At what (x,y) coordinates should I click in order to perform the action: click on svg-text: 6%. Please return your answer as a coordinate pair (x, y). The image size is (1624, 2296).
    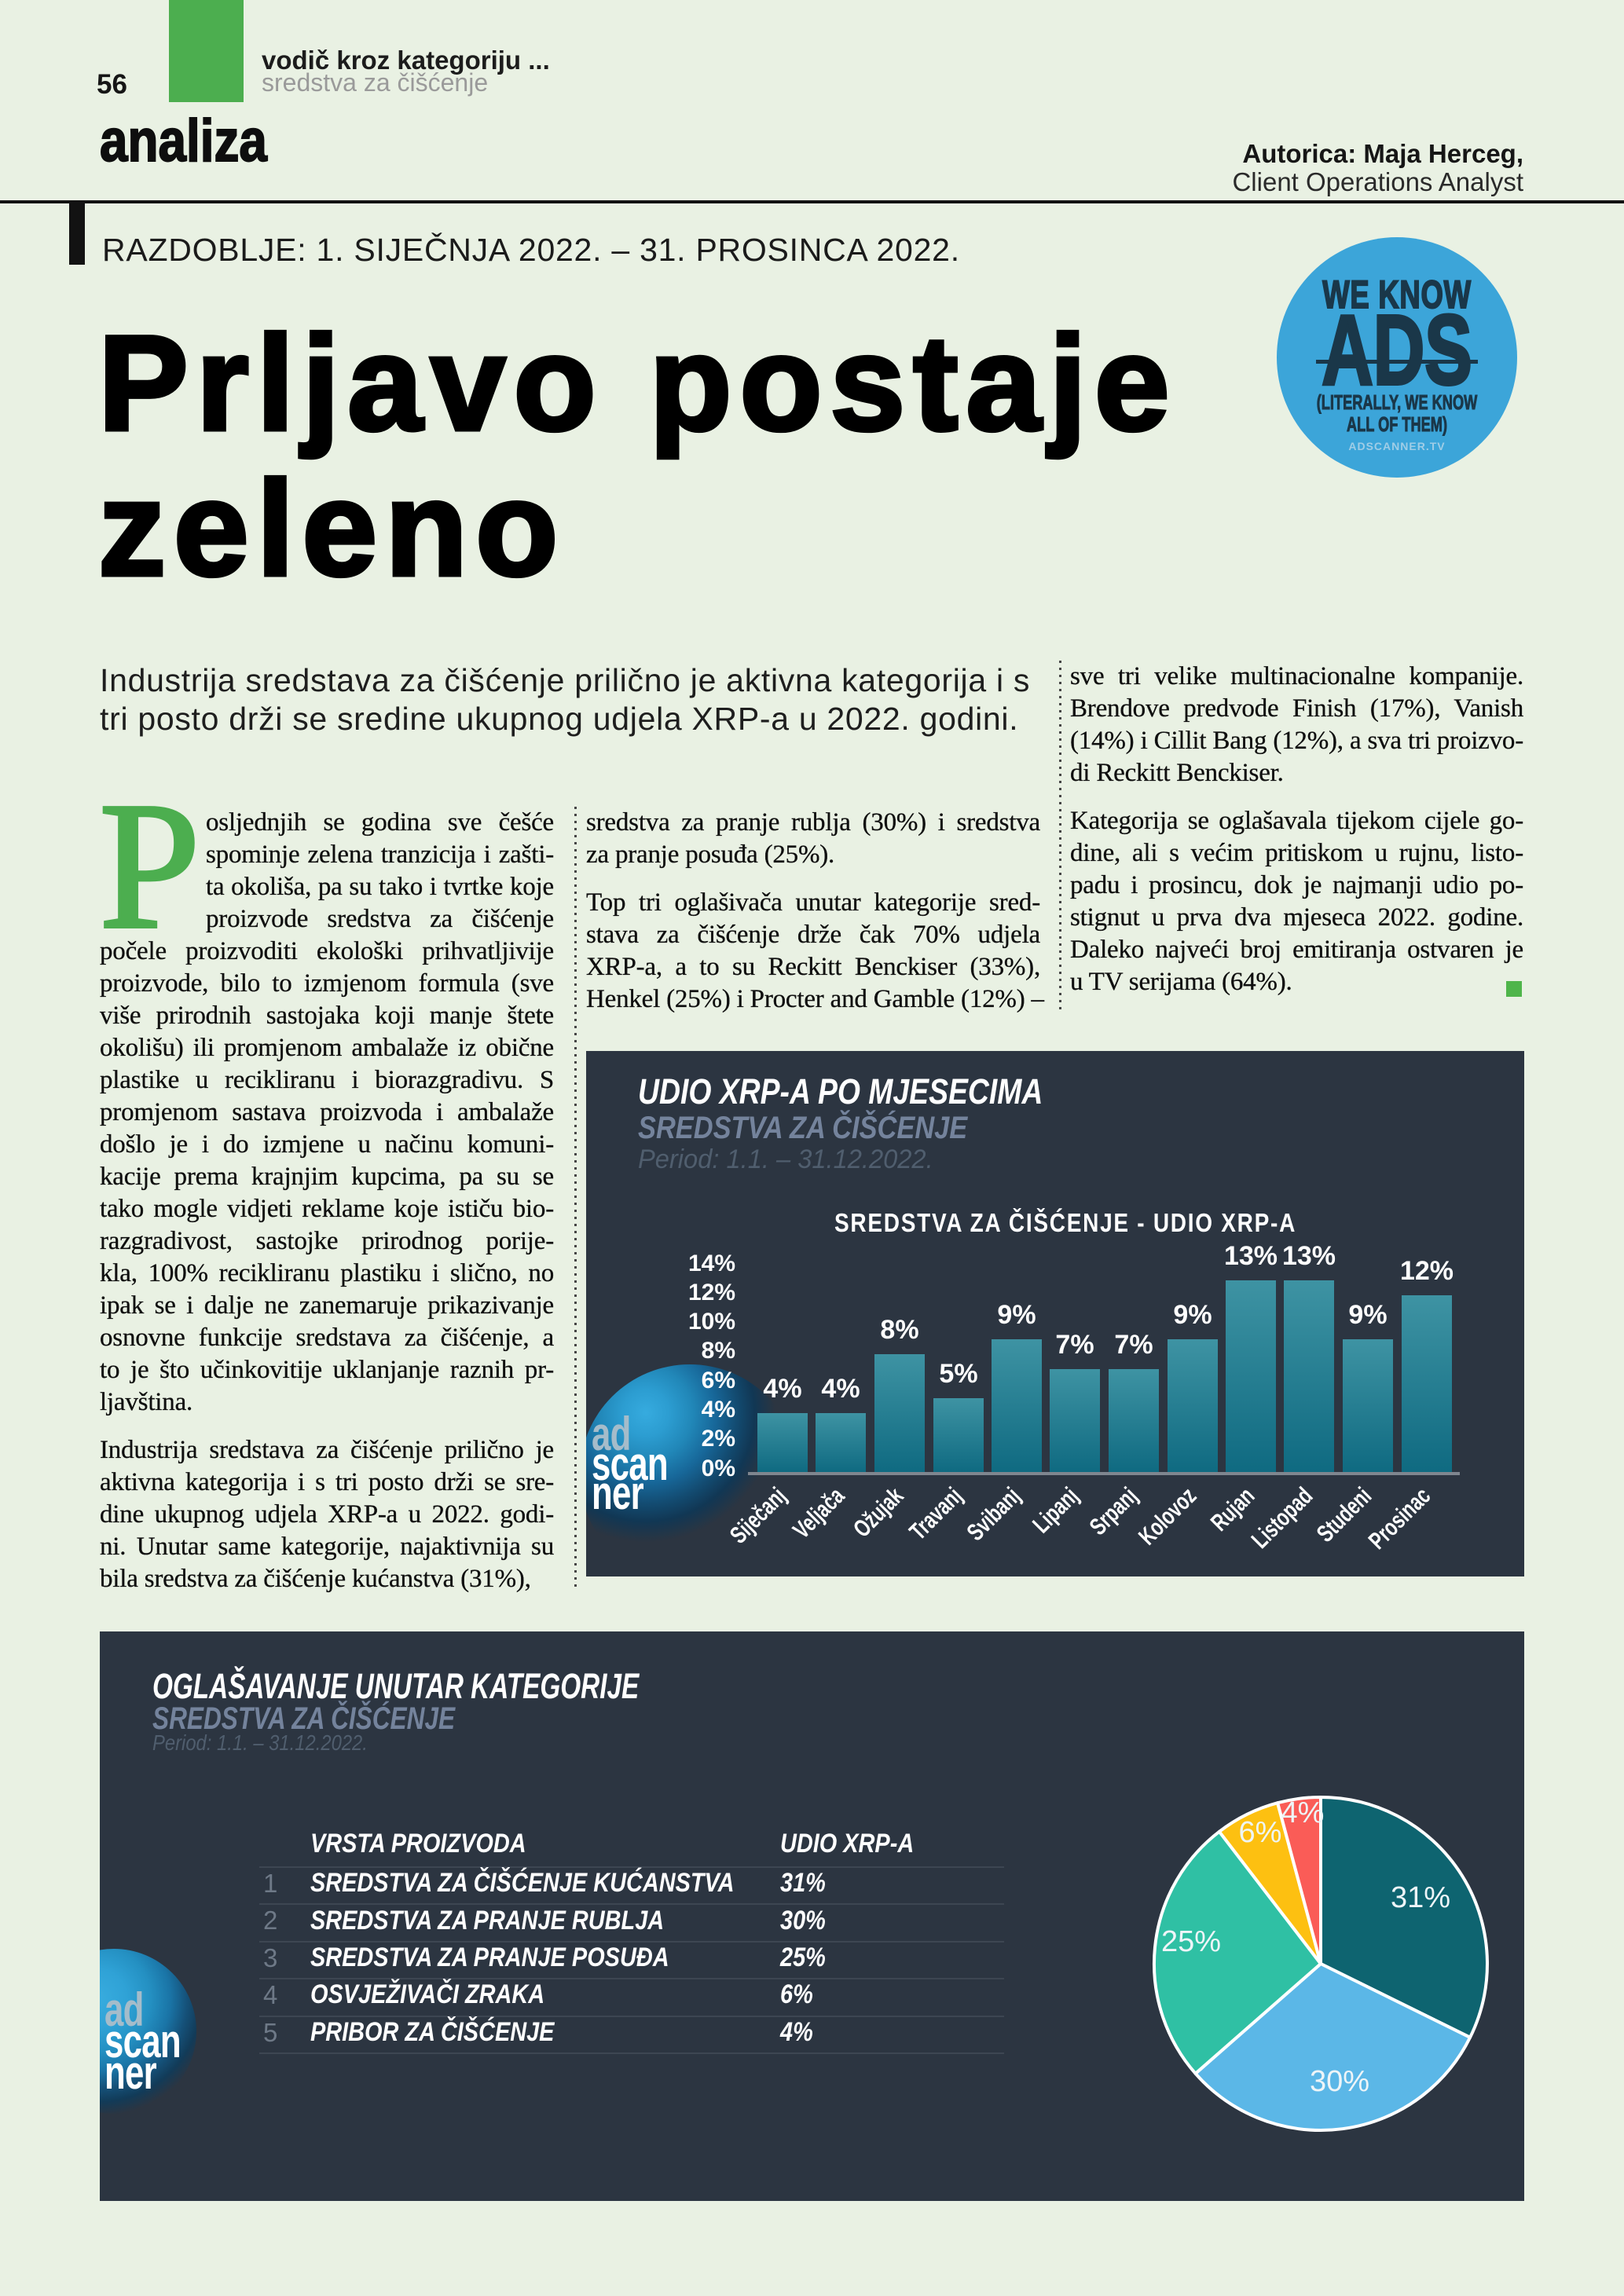
    Looking at the image, I should click on (1260, 1832).